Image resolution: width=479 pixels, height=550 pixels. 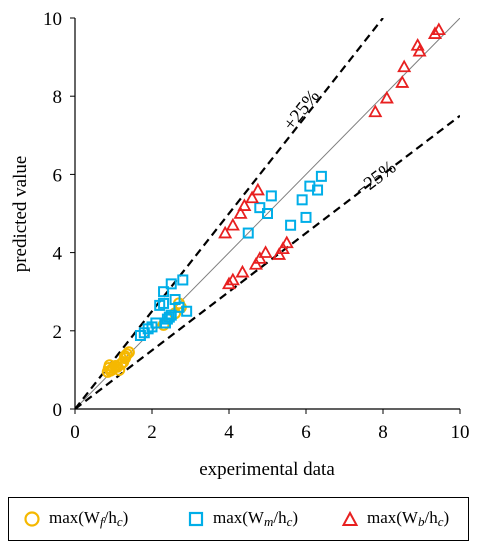 I want to click on legend-label-wb: max(Wb/hc), so click(x=408, y=518).